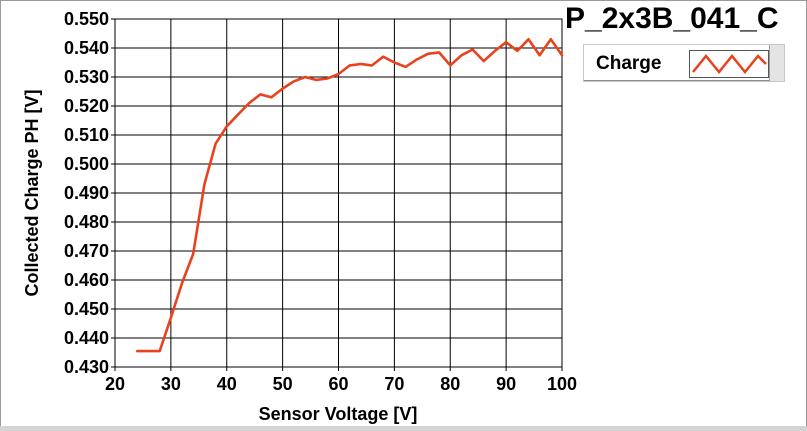  What do you see at coordinates (86, 48) in the screenshot?
I see `y-tick-label: 0.540` at bounding box center [86, 48].